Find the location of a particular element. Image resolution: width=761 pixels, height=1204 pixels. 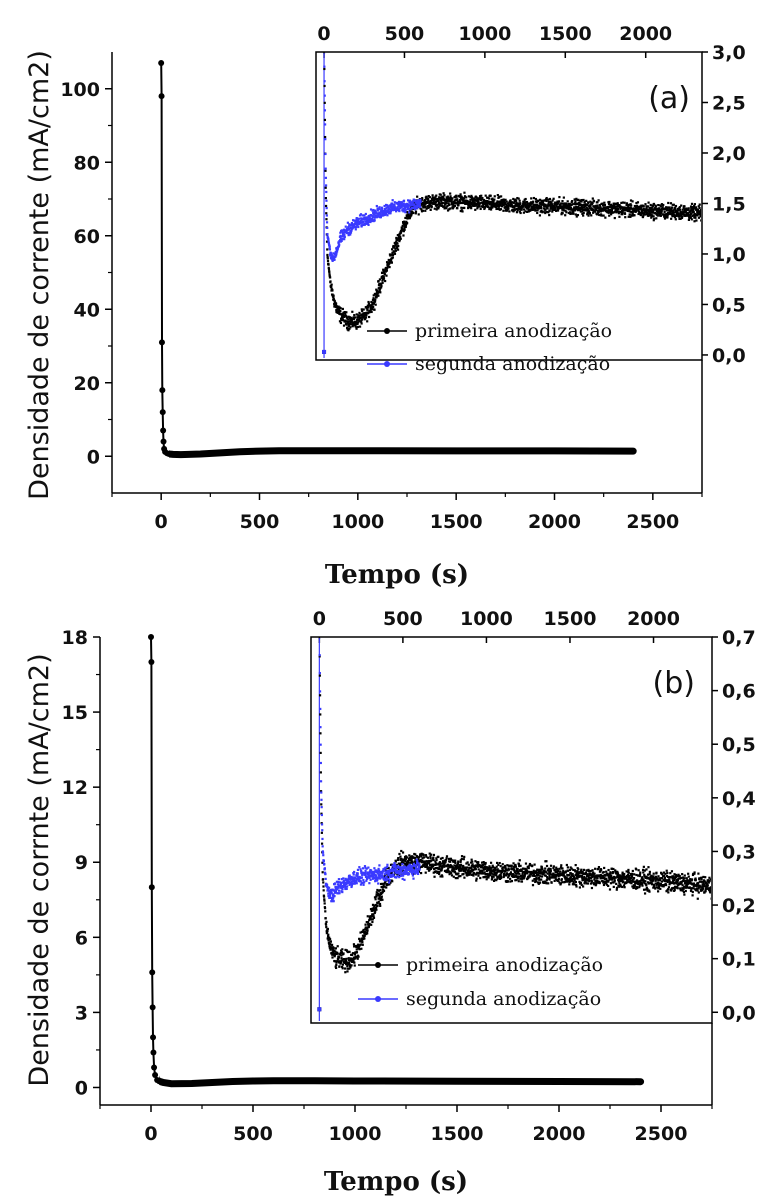

inset-y-tick-label: 0,5 is located at coordinates (729, 305).